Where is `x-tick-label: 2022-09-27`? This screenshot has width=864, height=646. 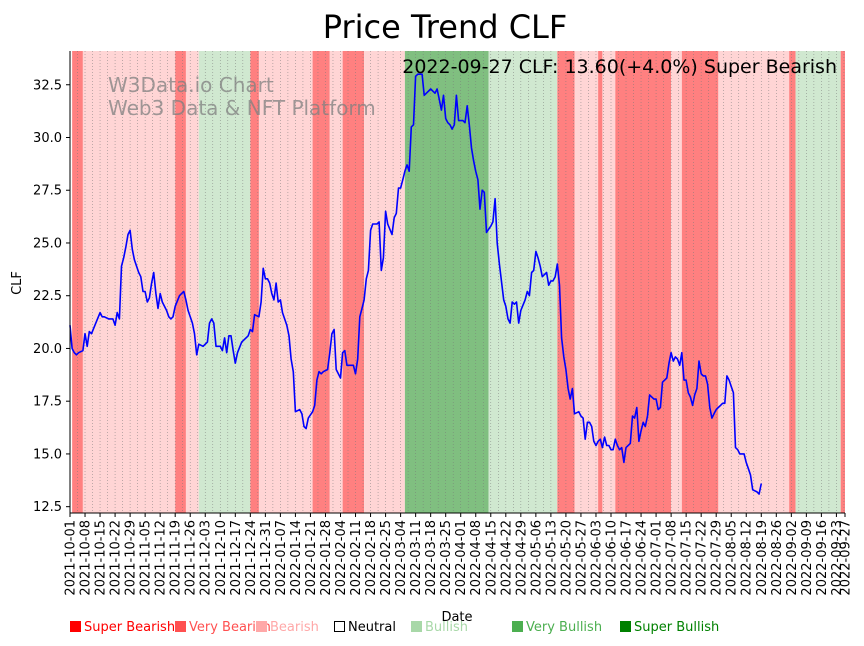
x-tick-label: 2022-09-27 is located at coordinates (846, 558).